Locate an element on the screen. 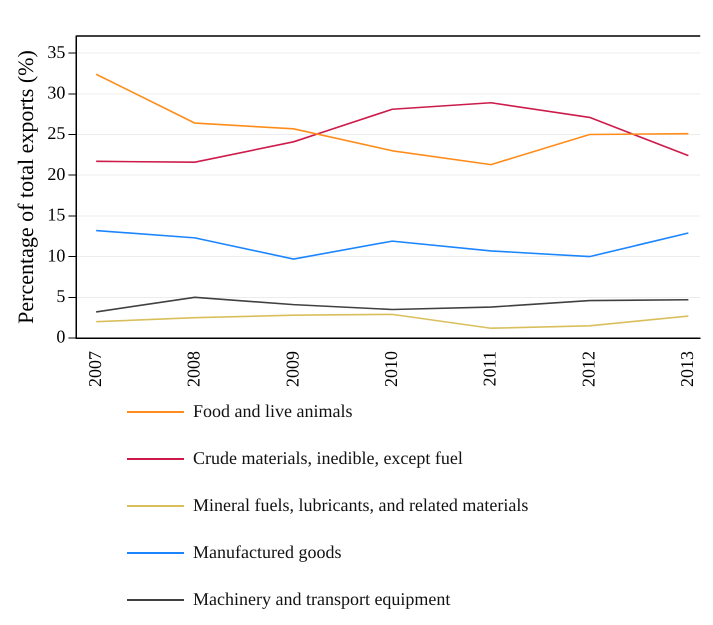 The image size is (713, 625). legend-label: Mineral fuels, lubricants, and related materials is located at coordinates (360, 505).